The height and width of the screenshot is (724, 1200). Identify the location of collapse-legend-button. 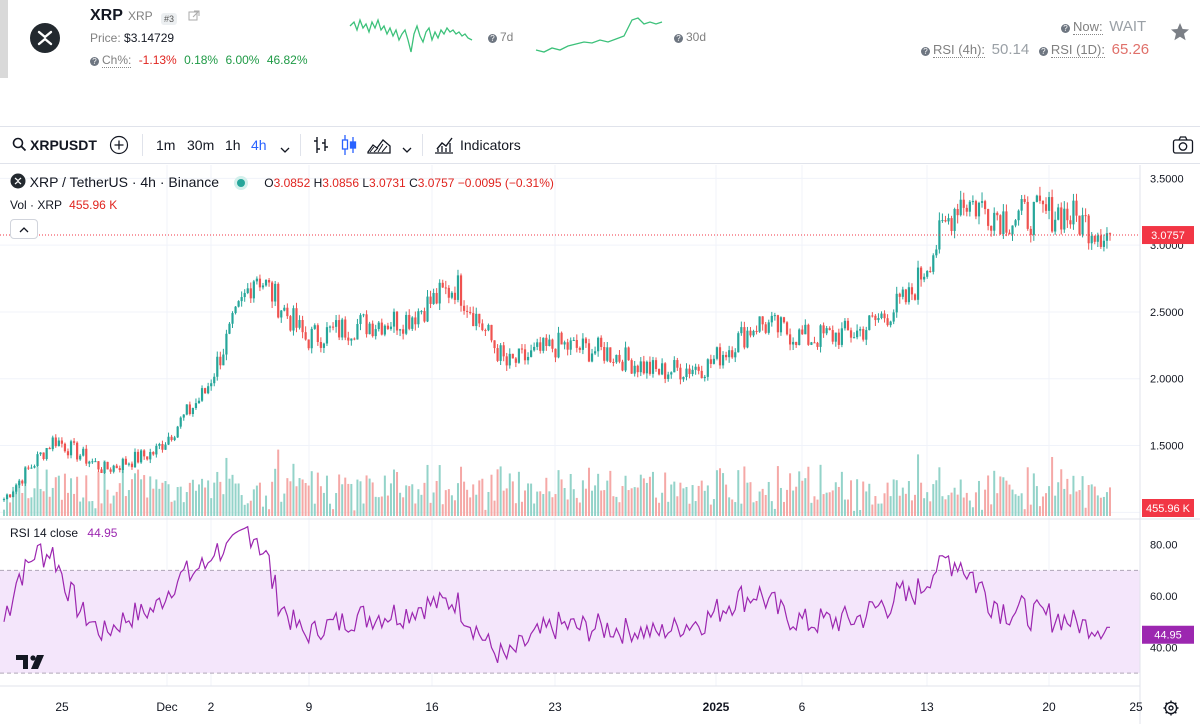
(24, 229).